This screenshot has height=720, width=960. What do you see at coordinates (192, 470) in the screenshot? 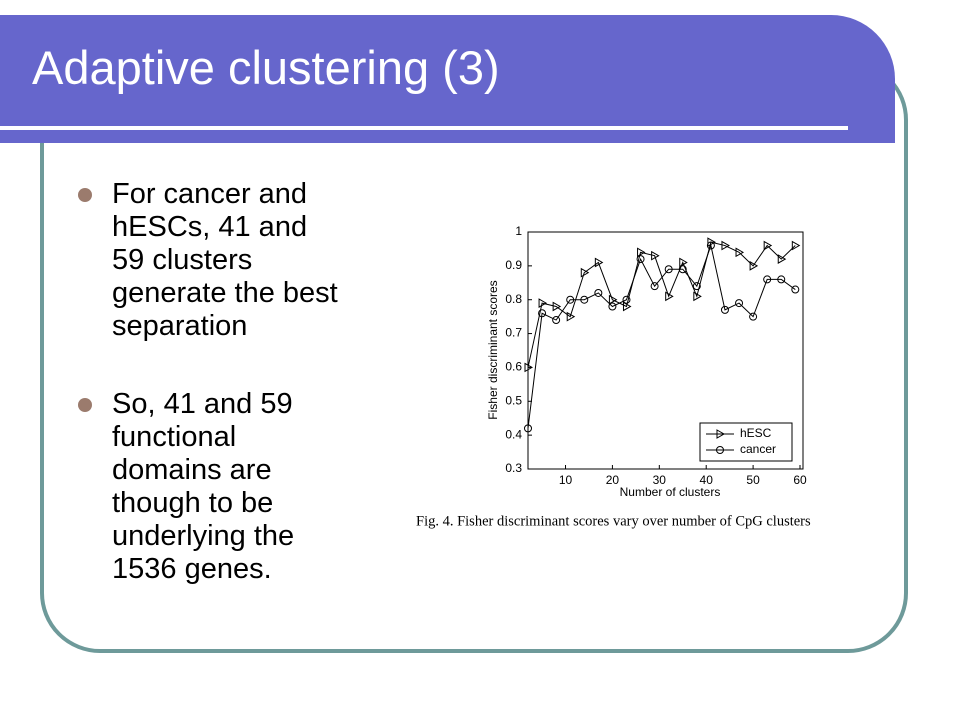
I see `bullet-line: domains are` at bounding box center [192, 470].